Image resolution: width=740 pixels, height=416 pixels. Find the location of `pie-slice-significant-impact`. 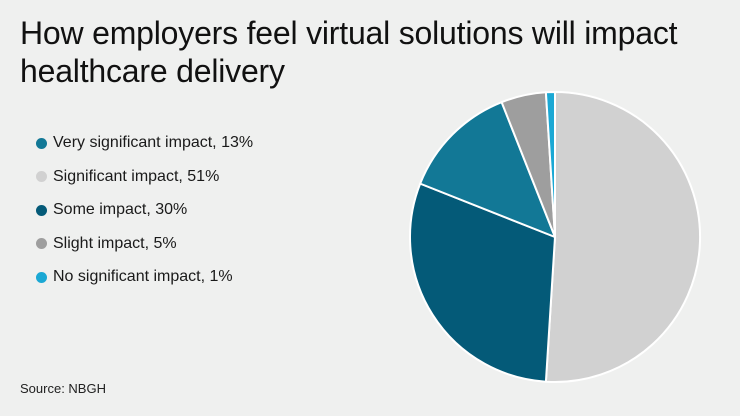

pie-slice-significant-impact is located at coordinates (623, 237).